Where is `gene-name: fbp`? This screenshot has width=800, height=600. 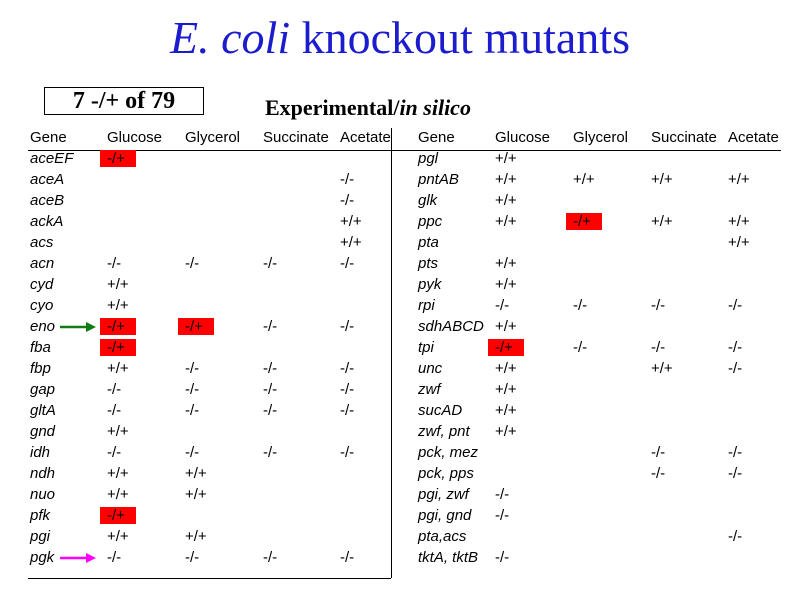
gene-name: fbp is located at coordinates (40, 368).